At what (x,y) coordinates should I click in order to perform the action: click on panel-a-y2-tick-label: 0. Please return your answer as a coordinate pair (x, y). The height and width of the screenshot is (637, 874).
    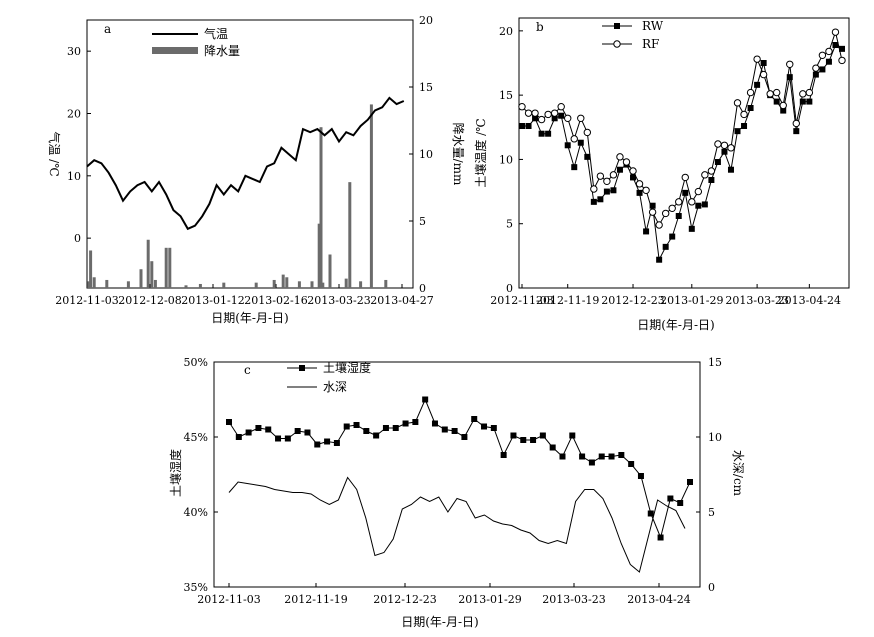
    Looking at the image, I should click on (422, 288).